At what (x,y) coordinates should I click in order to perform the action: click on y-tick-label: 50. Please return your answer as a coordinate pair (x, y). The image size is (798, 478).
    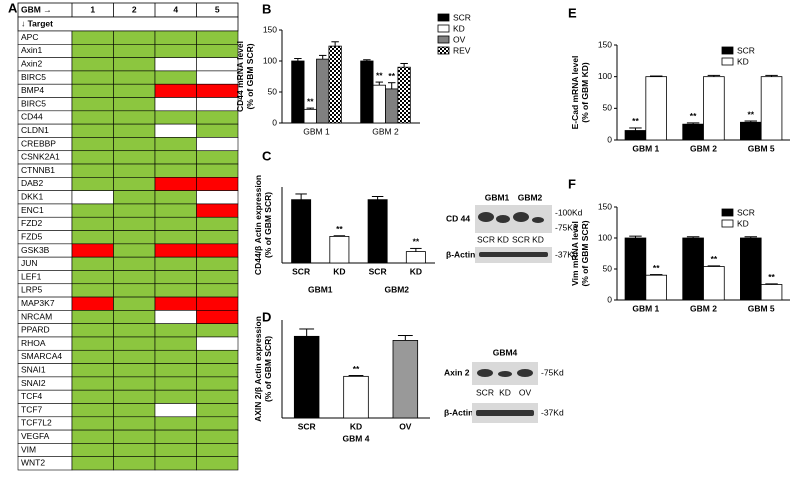
    Looking at the image, I should click on (608, 268).